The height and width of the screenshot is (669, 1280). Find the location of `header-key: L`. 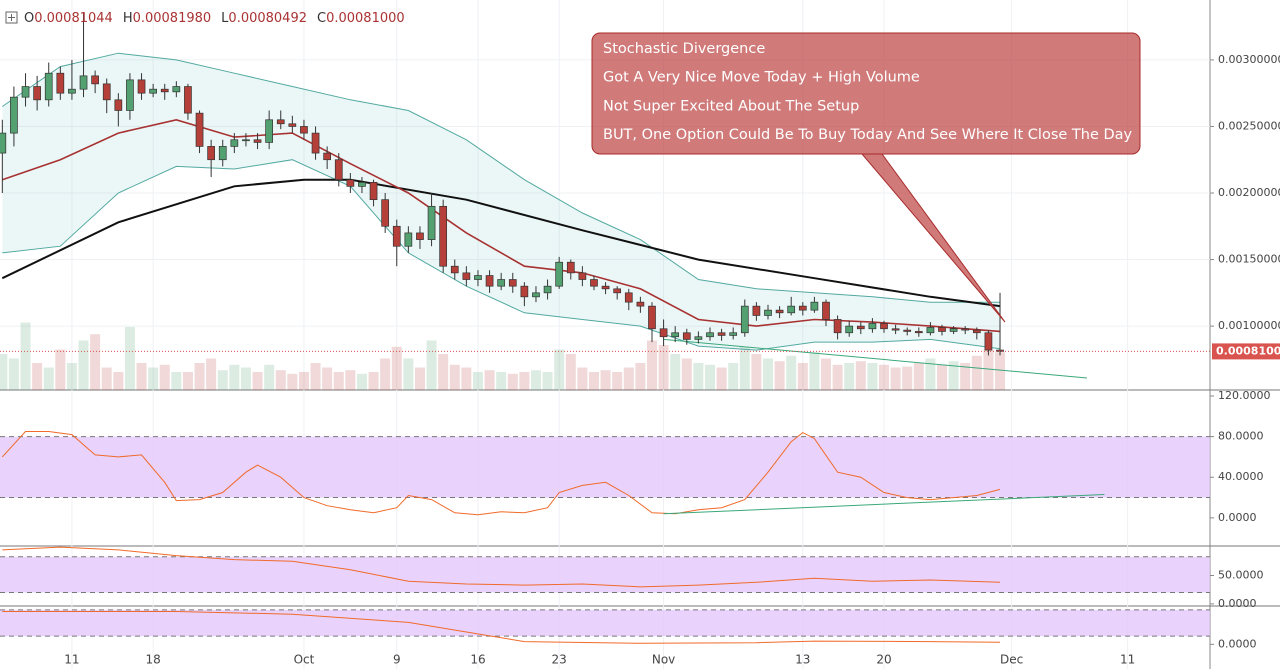

header-key: L is located at coordinates (225, 18).